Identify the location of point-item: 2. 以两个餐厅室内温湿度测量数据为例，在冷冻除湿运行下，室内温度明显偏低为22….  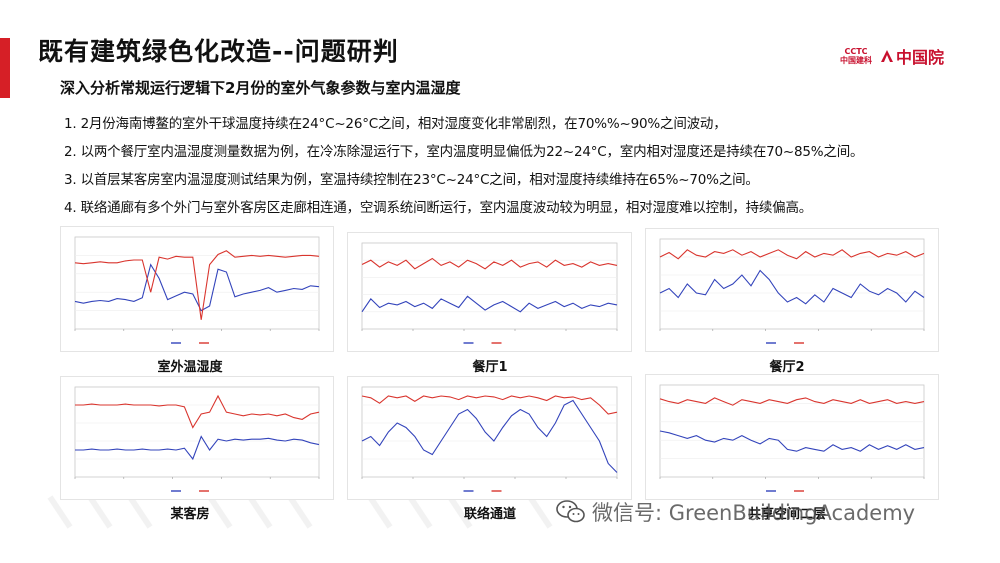
(464, 152).